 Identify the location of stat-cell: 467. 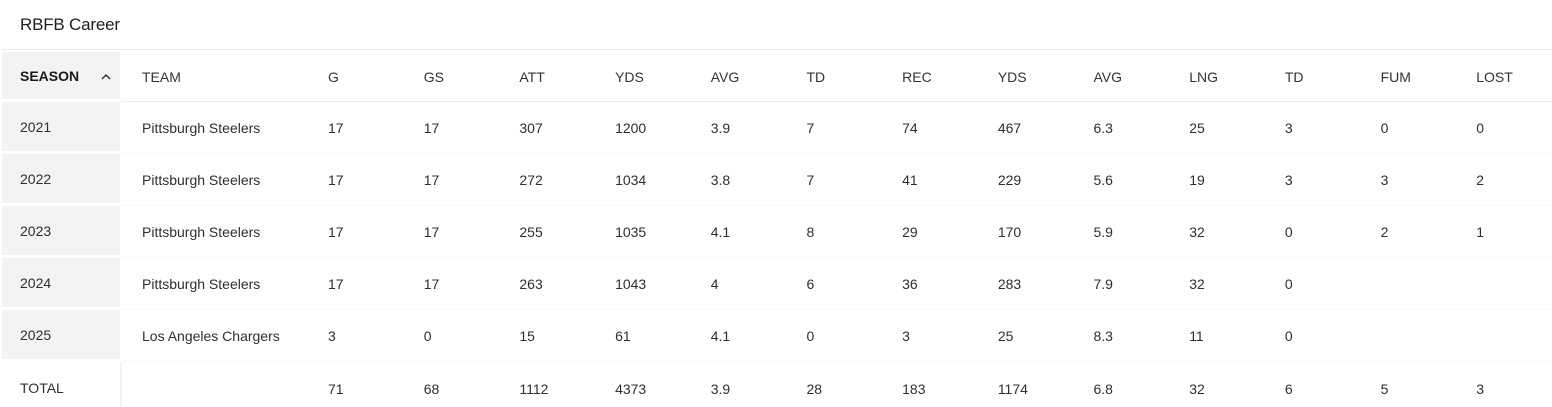
(1025, 128).